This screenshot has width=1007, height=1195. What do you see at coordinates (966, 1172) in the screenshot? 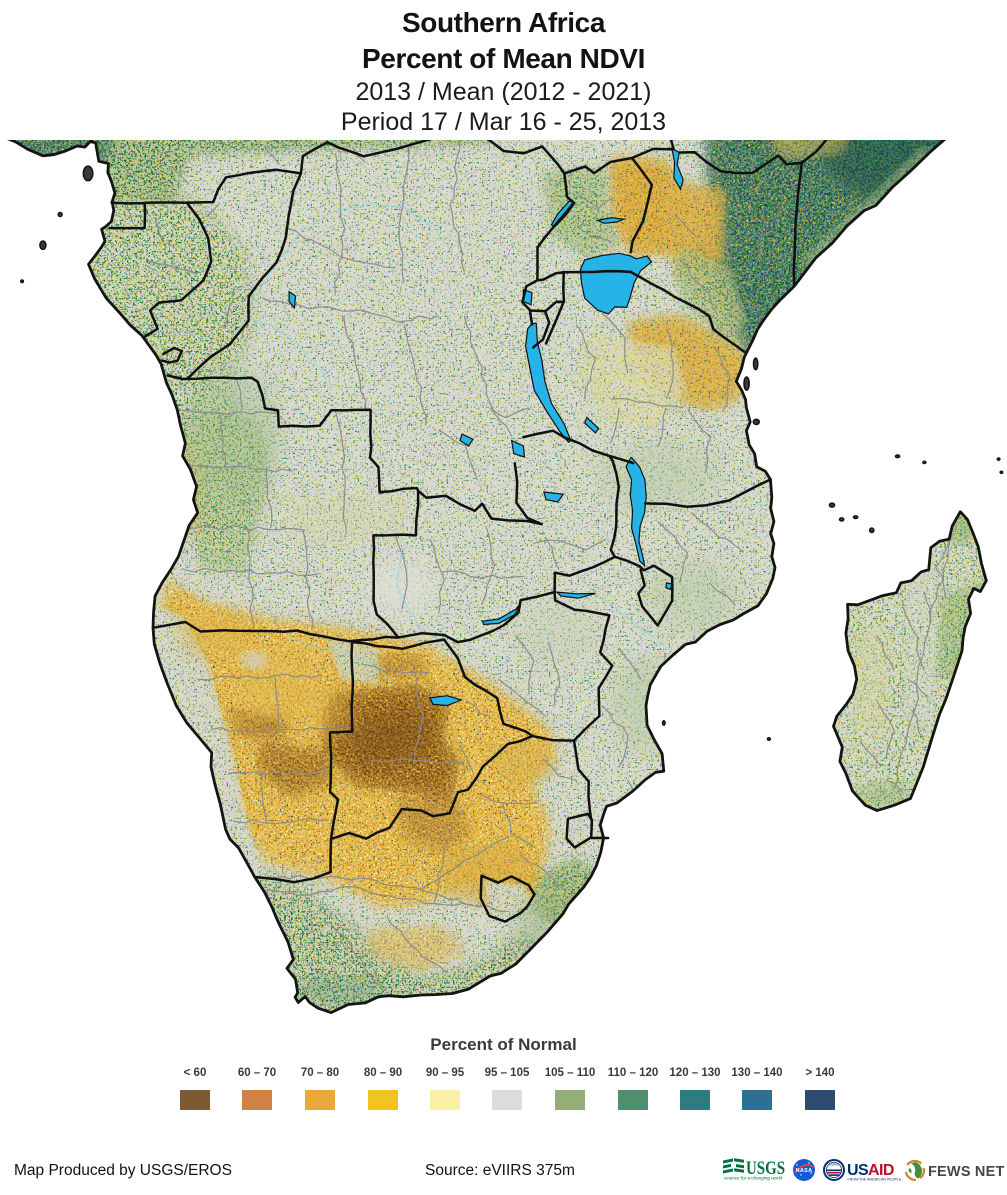
I see `svg-text: FEWS NET` at bounding box center [966, 1172].